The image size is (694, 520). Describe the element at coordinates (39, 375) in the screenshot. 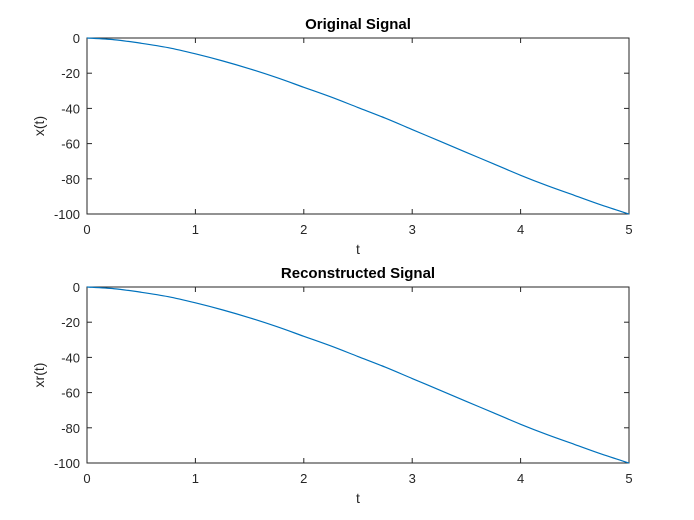

I see `y-axis-label: xr(t)` at that location.